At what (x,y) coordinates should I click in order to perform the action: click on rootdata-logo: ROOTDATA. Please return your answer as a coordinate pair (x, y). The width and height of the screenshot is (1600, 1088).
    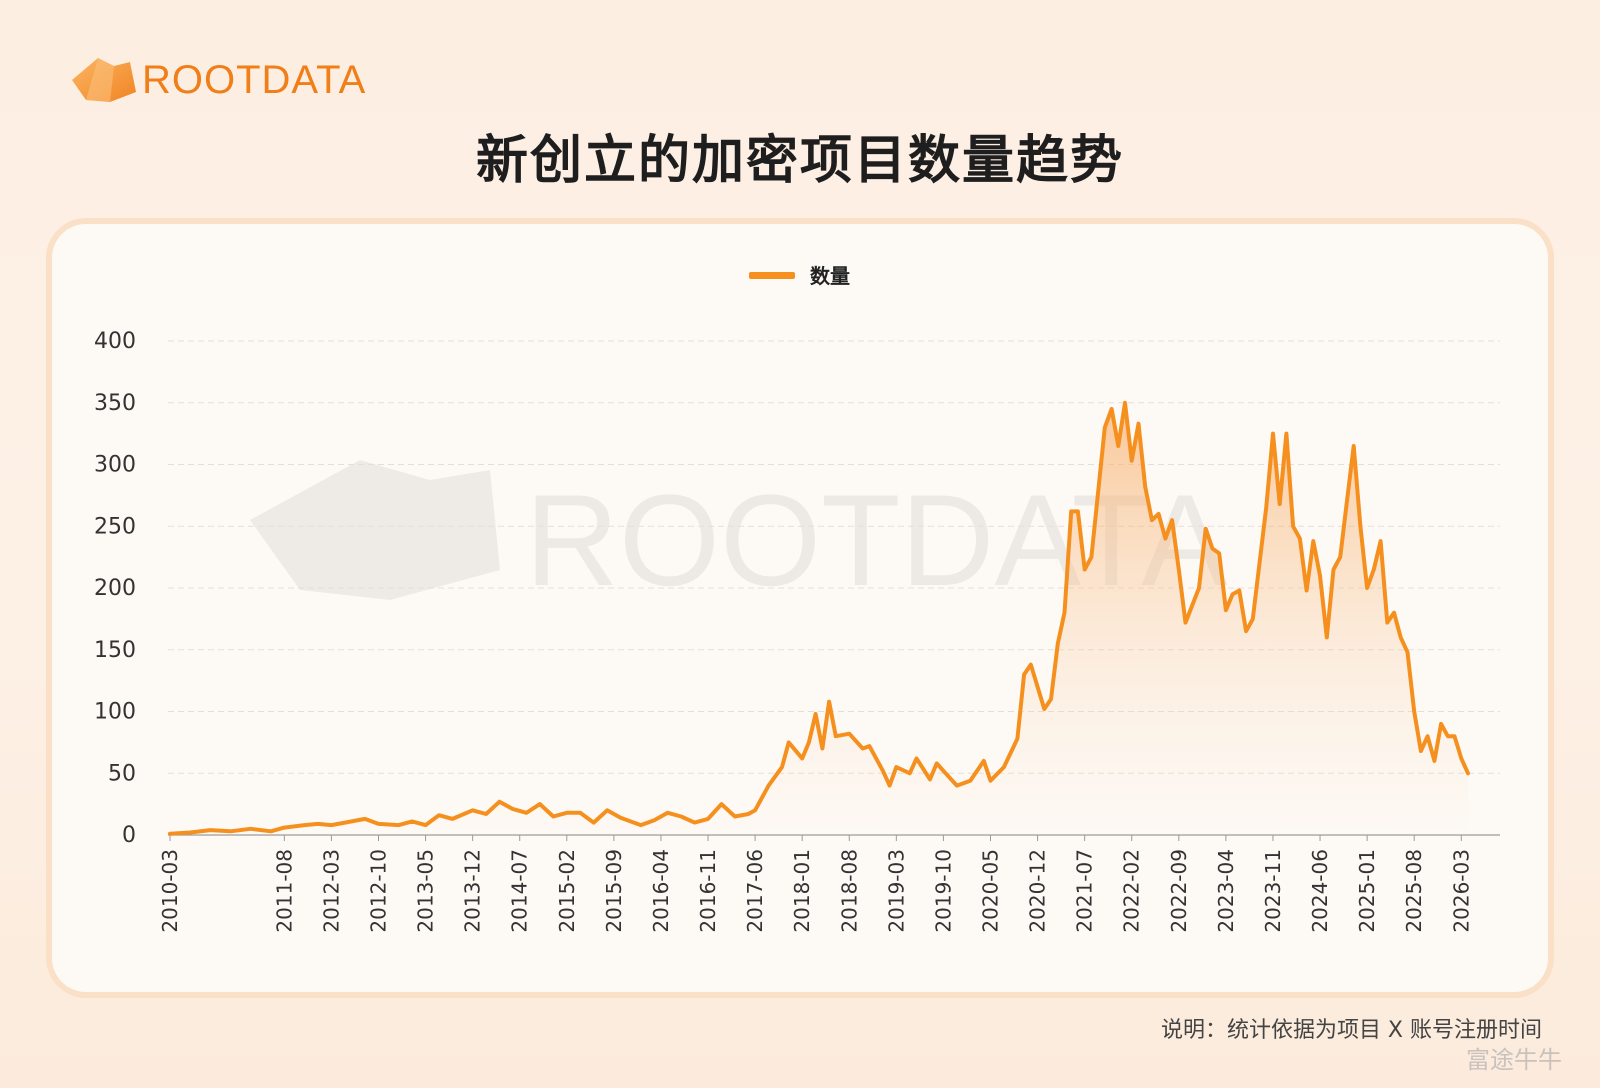
    Looking at the image, I should click on (217, 80).